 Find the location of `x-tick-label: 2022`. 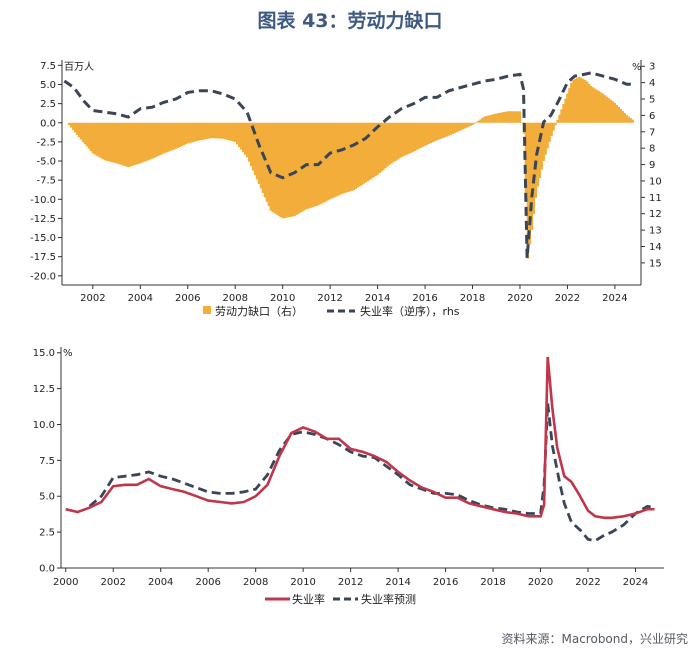

x-tick-label: 2022 is located at coordinates (567, 298).